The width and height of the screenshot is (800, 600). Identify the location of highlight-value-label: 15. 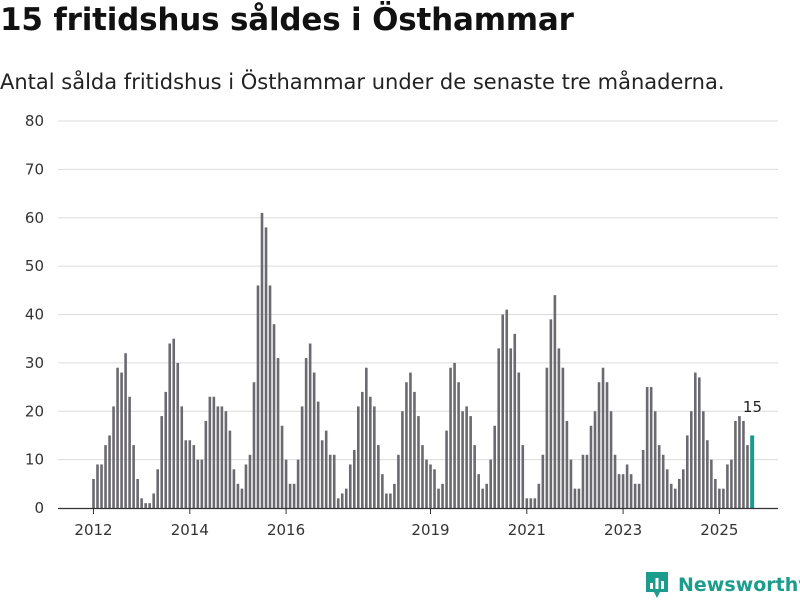
(752, 407).